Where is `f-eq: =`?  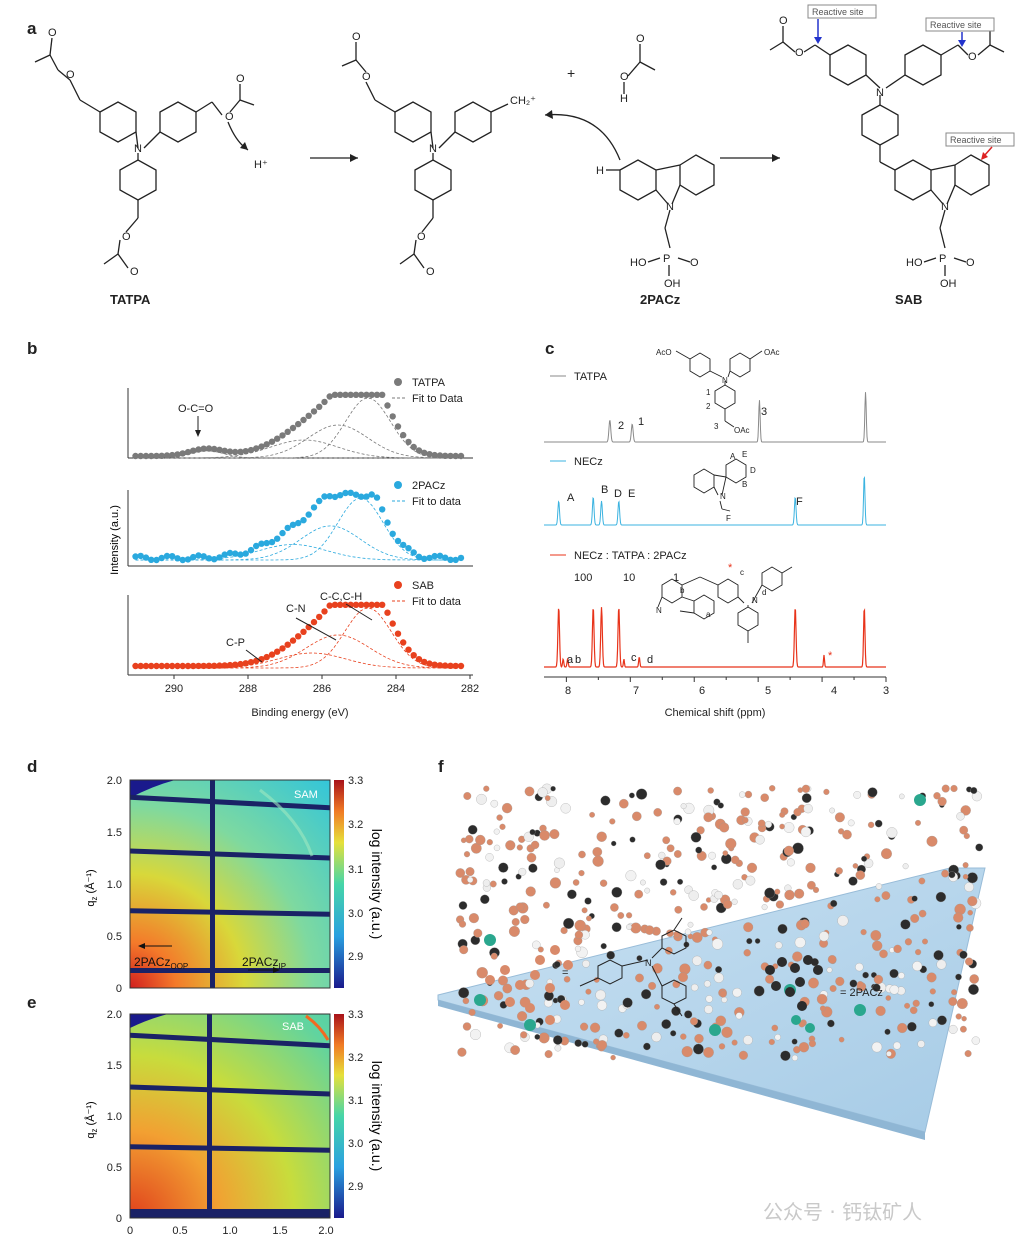 f-eq: = is located at coordinates (565, 973).